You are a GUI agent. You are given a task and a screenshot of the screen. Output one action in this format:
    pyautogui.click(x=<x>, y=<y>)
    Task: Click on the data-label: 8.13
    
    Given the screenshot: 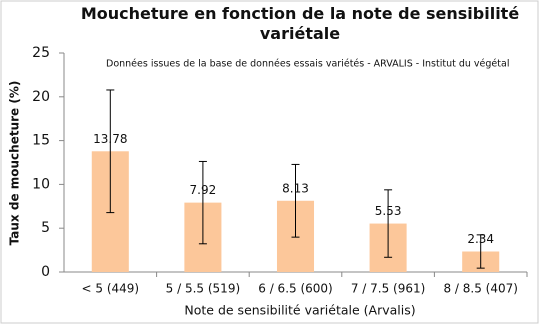 What is the action you would take?
    pyautogui.click(x=295, y=188)
    